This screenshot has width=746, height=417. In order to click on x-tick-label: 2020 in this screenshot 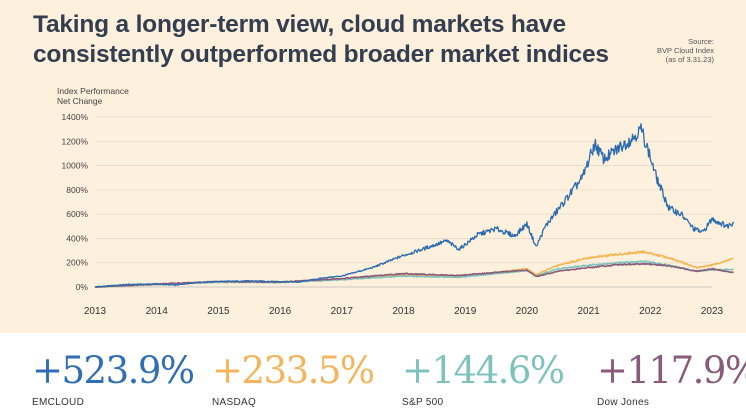, I will do `click(527, 311)`.